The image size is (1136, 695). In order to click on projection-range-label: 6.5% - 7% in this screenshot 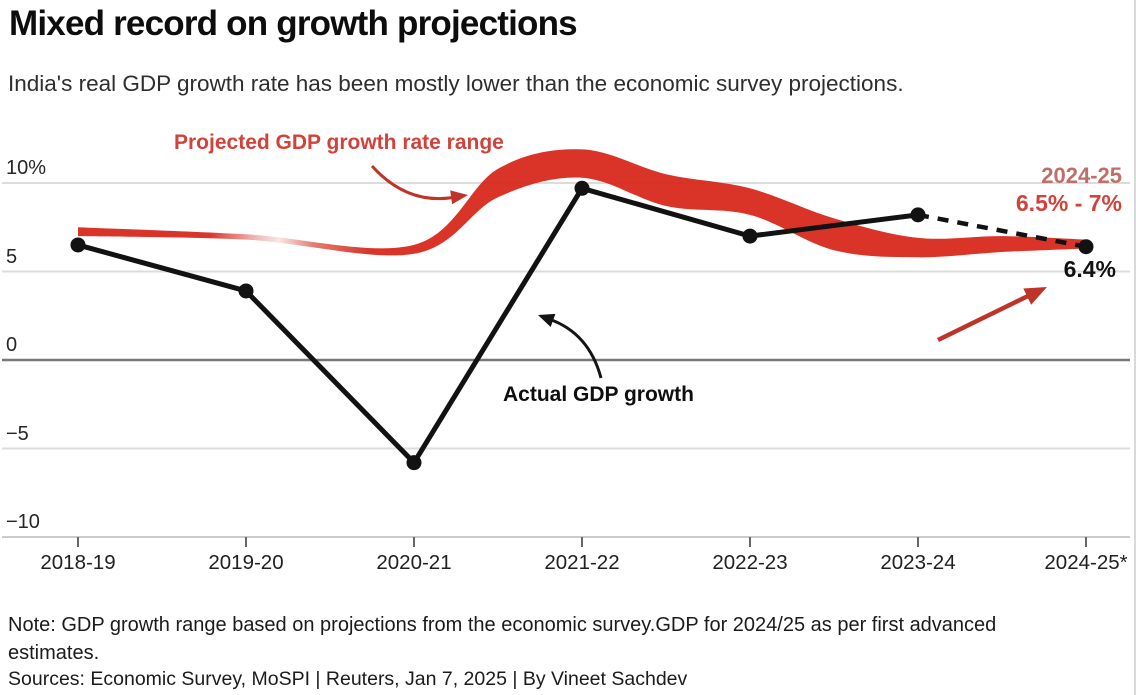, I will do `click(1068, 203)`.